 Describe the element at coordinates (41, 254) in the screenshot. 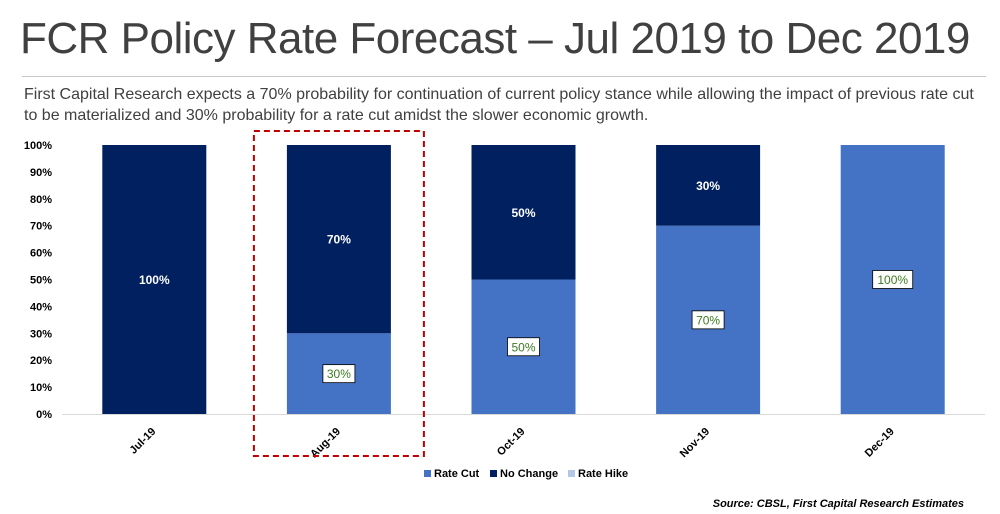

I see `y-tick-label: 60%` at that location.